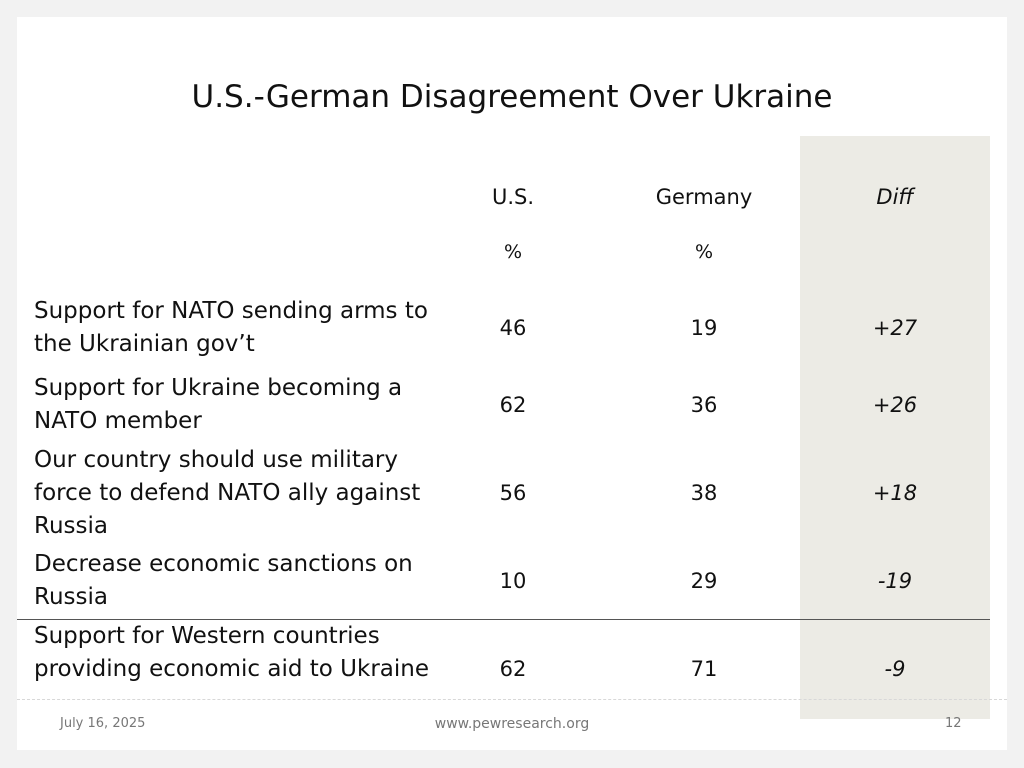 This screenshot has height=768, width=1024. What do you see at coordinates (895, 328) in the screenshot?
I see `cell-diff: +27` at bounding box center [895, 328].